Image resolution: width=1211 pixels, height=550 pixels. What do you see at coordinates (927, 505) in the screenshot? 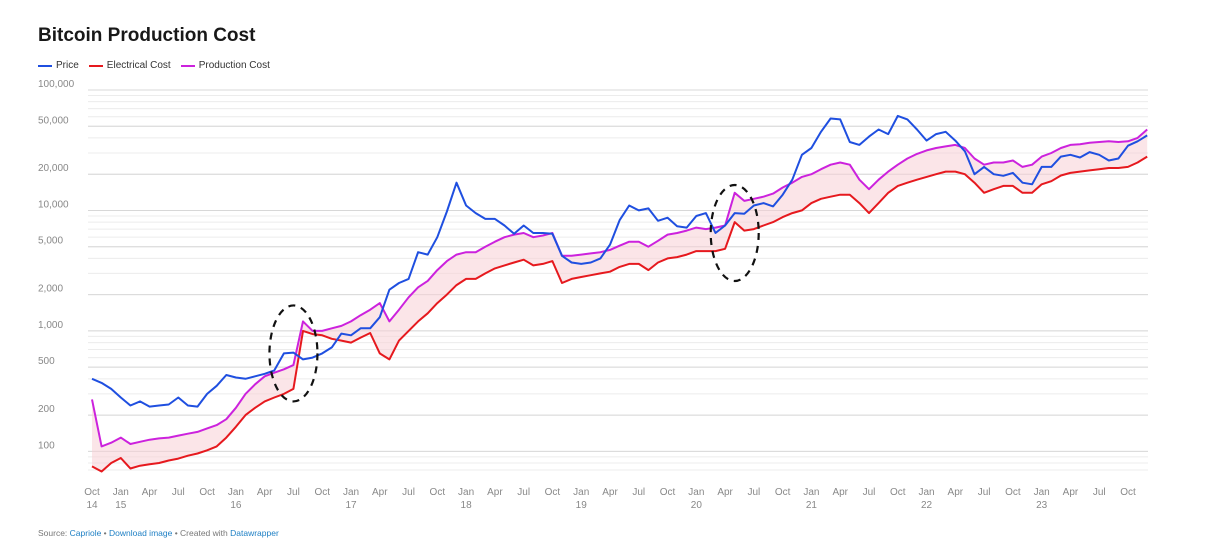
I see `x-tick-year: 22` at bounding box center [927, 505].